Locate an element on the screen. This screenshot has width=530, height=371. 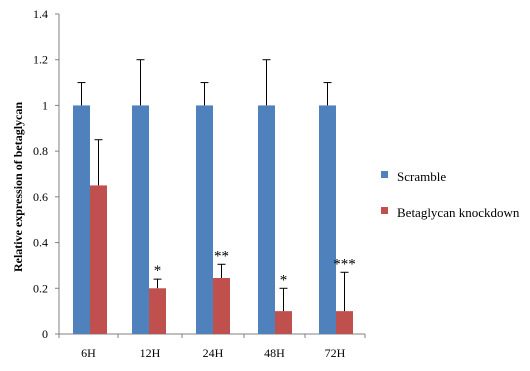
significance-marker: ** is located at coordinates (221, 256).